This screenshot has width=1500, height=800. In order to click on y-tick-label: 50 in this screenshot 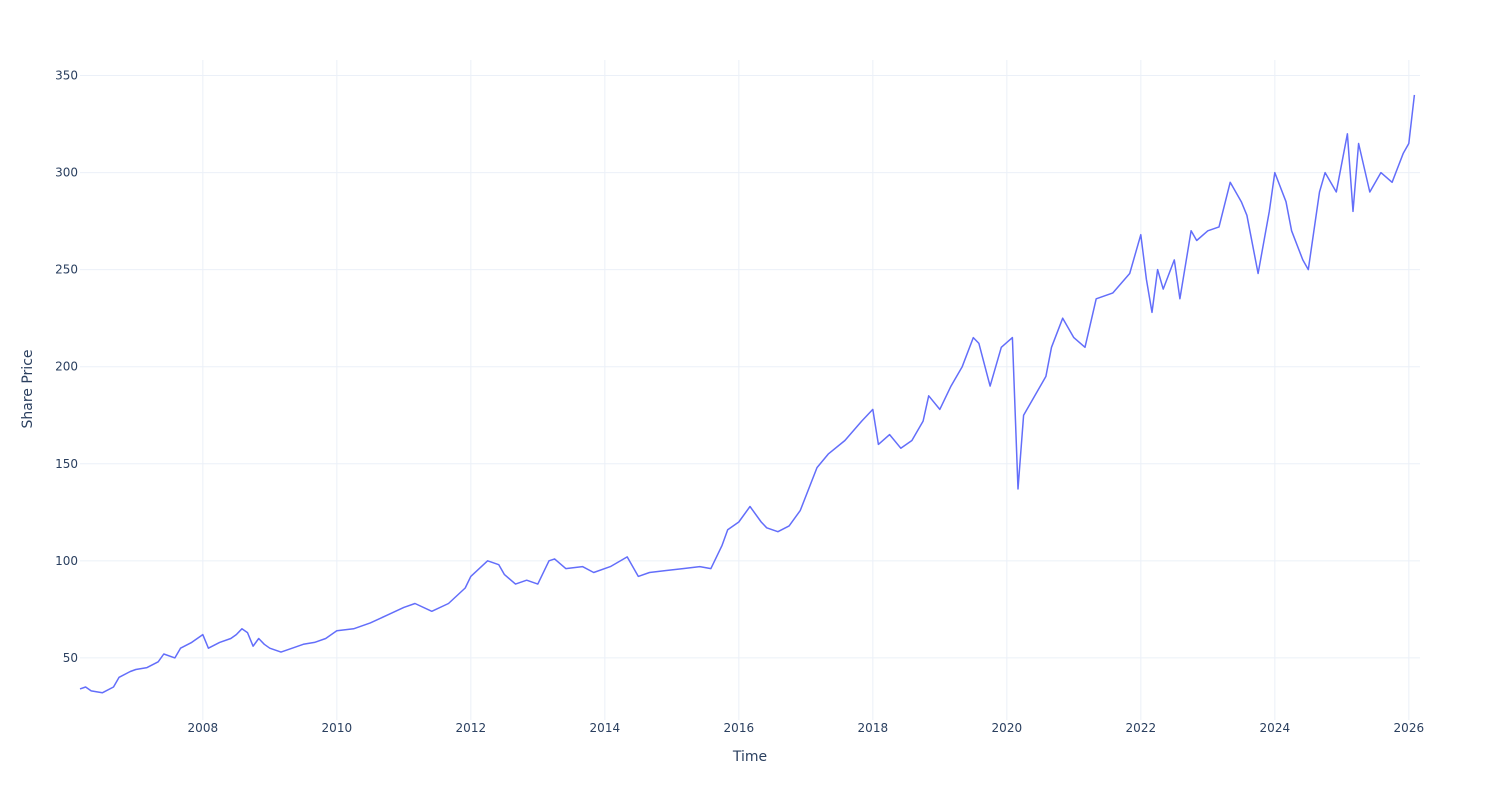, I will do `click(70, 658)`.